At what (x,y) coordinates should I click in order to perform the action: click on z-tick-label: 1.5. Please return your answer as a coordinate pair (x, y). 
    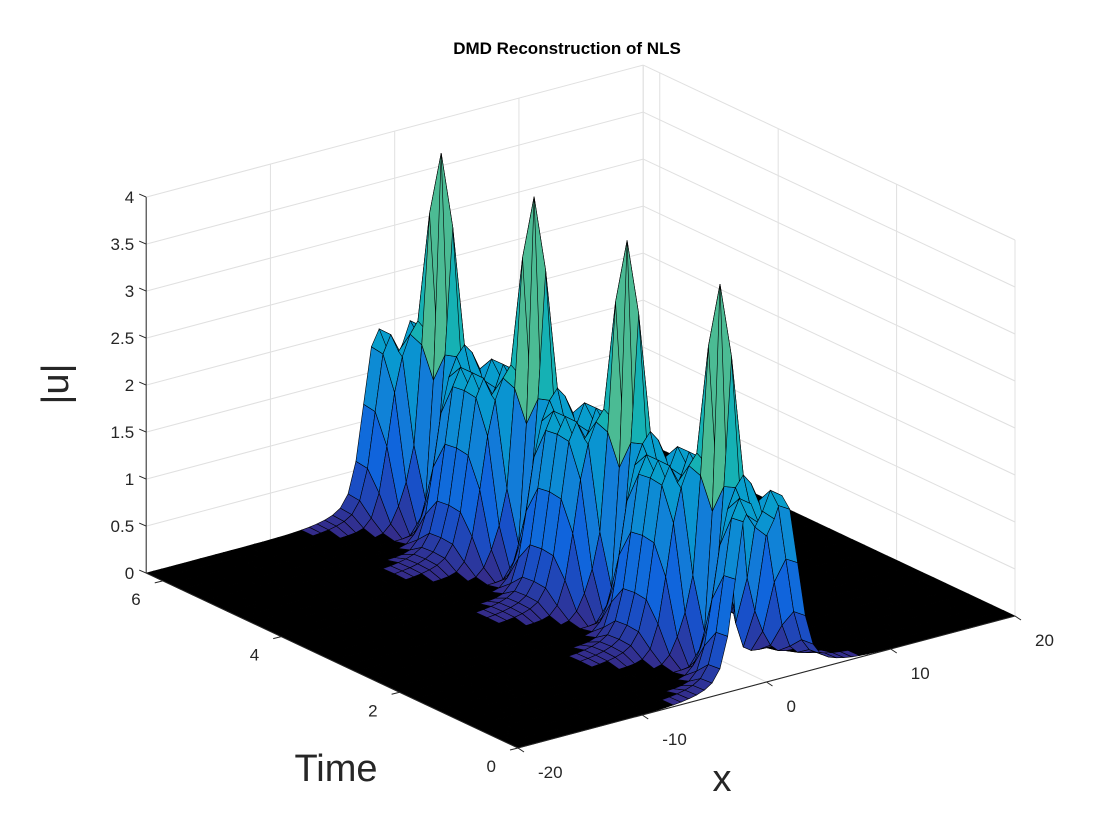
    Looking at the image, I should click on (123, 432).